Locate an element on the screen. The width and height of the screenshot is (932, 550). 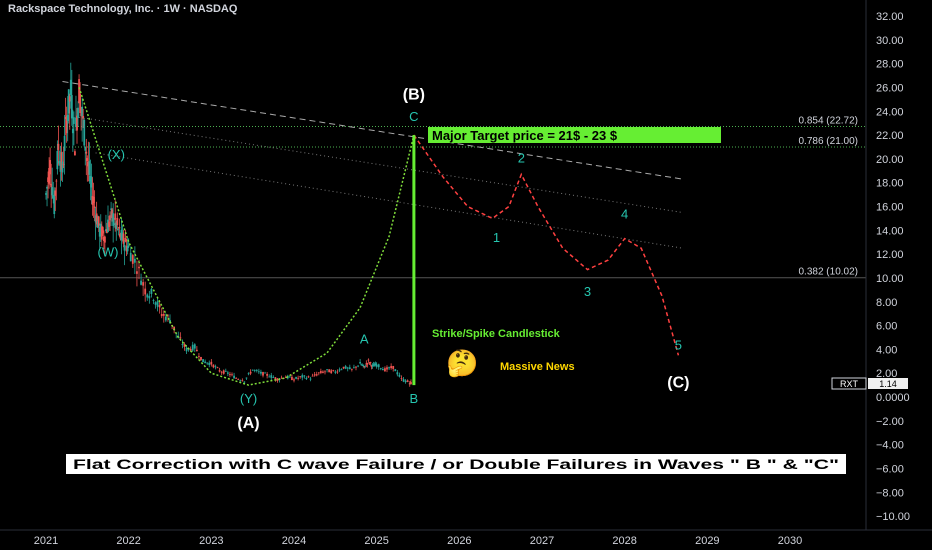
wave-label: A is located at coordinates (364, 338).